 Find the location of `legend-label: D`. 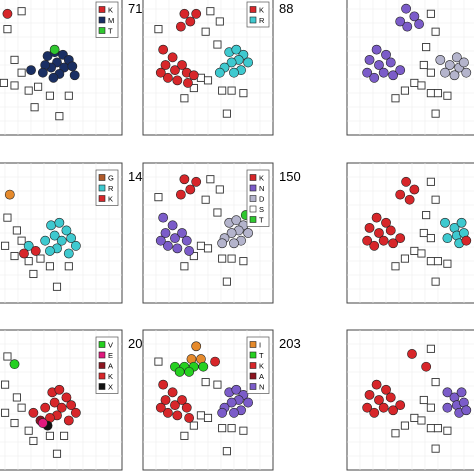

legend-label: D is located at coordinates (262, 199).